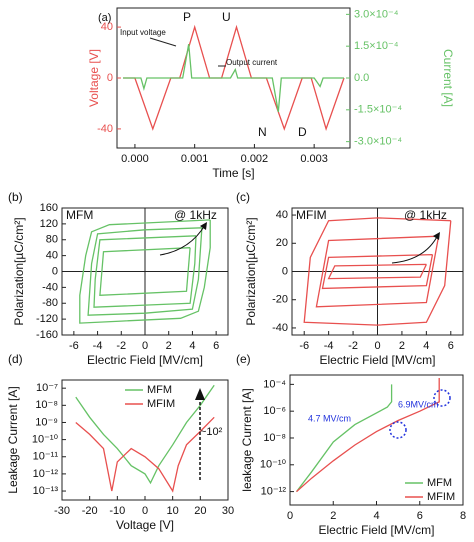 The image size is (474, 542). I want to click on annotation: @ 1kHz, so click(425, 215).